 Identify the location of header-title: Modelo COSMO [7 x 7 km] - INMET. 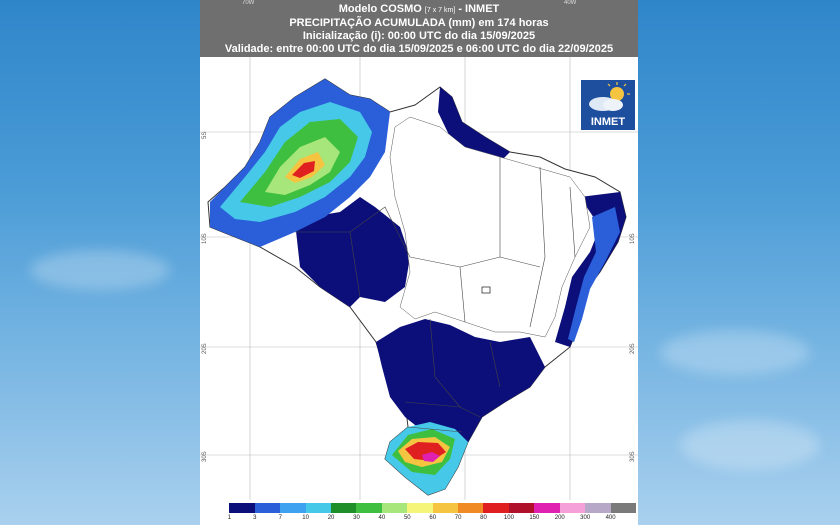
(419, 10).